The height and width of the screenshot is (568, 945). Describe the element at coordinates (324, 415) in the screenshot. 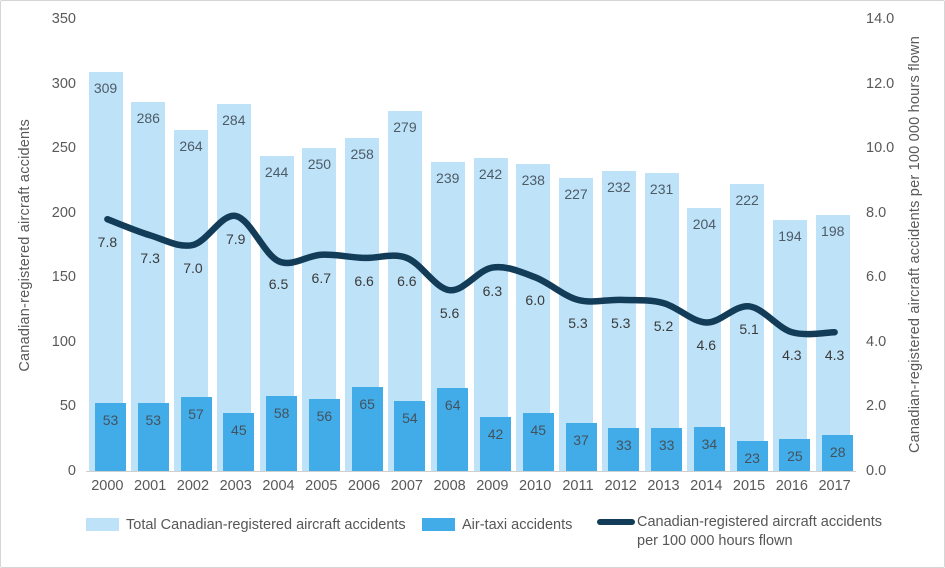

I see `air-taxi-value-label: 56` at that location.